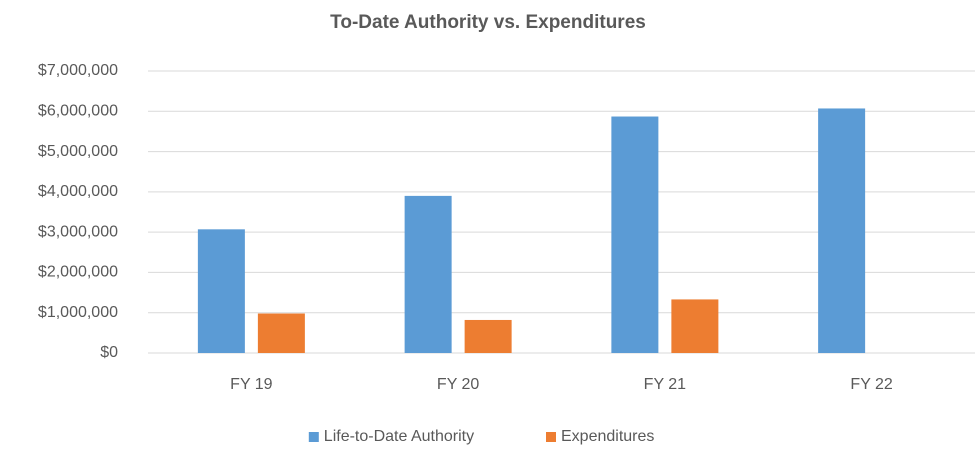 The image size is (976, 451). I want to click on y-tick-label: $2,000,000, so click(78, 272).